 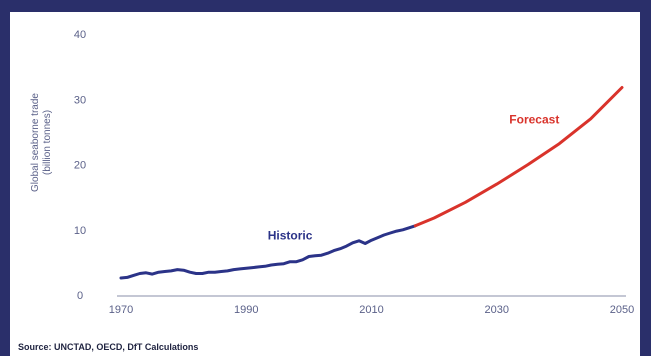 I want to click on y-axis-label: Global seaborne trade(billion tonnes), so click(x=41, y=142).